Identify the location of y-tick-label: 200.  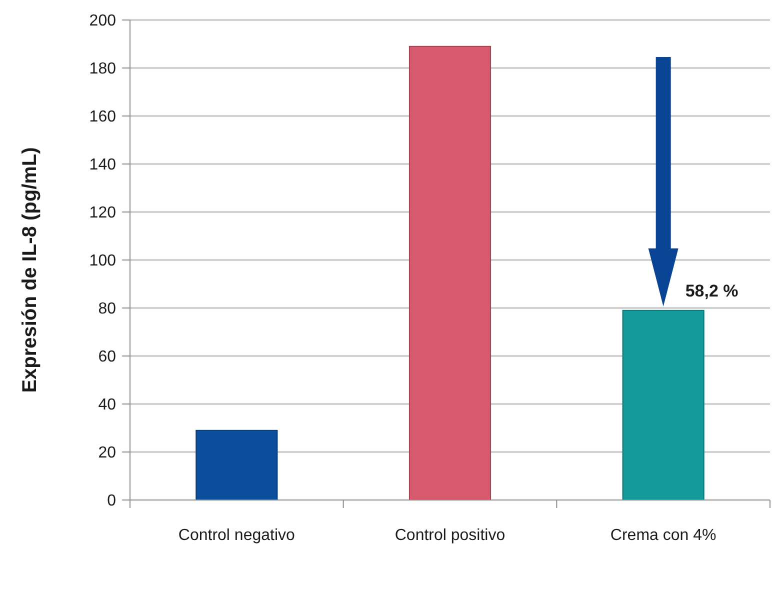
(102, 21).